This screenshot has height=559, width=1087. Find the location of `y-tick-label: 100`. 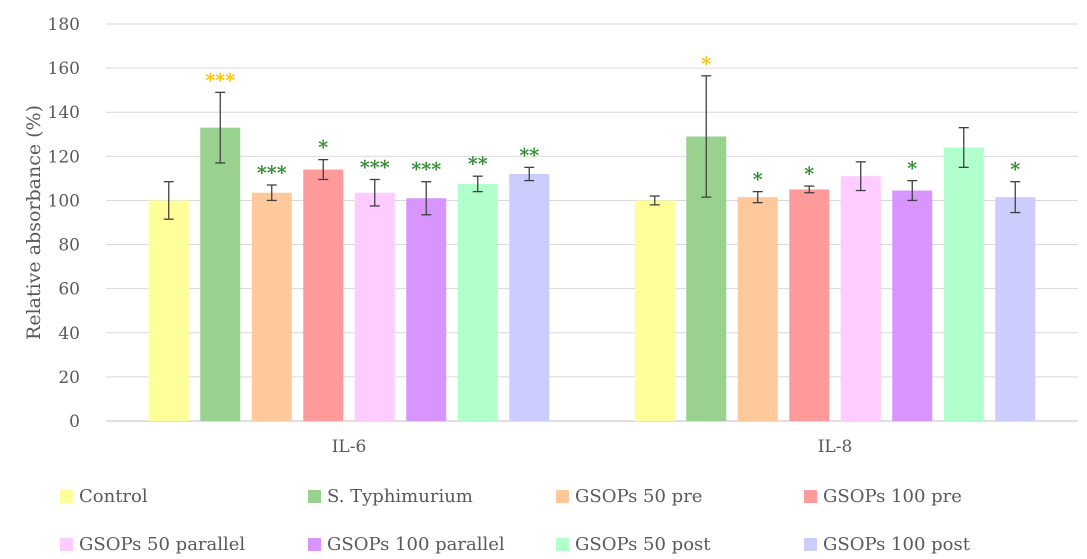

y-tick-label: 100 is located at coordinates (64, 201).